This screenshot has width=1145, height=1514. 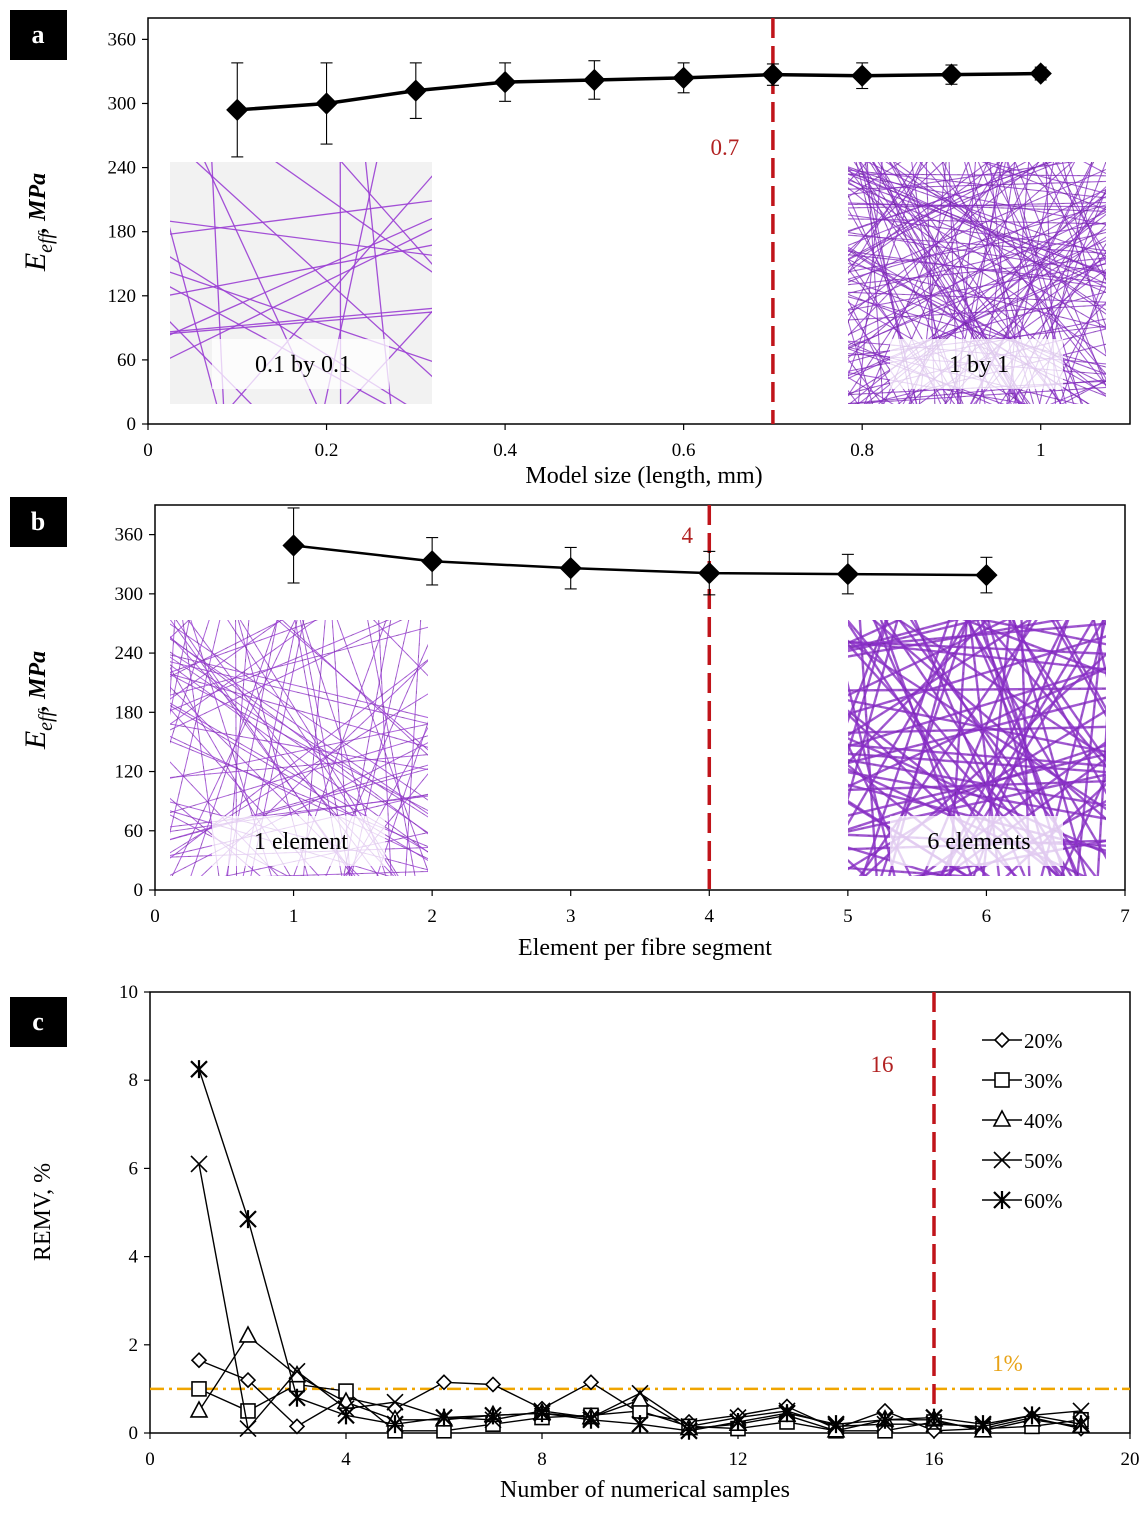 What do you see at coordinates (134, 1168) in the screenshot?
I see `y-tick-label: 6` at bounding box center [134, 1168].